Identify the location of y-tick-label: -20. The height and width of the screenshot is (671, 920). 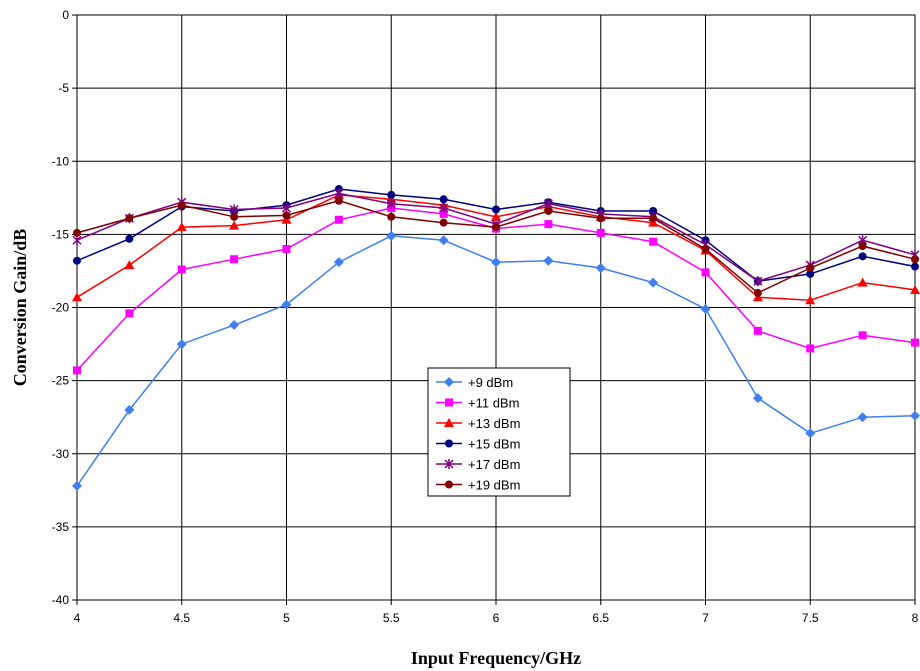
(61, 308).